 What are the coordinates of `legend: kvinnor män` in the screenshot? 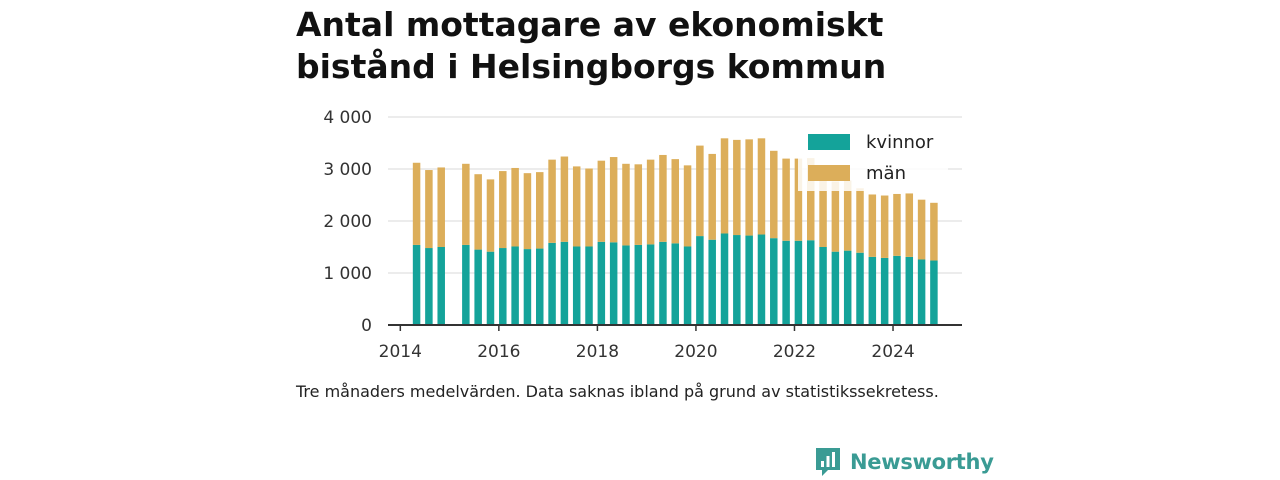 It's located at (873, 158).